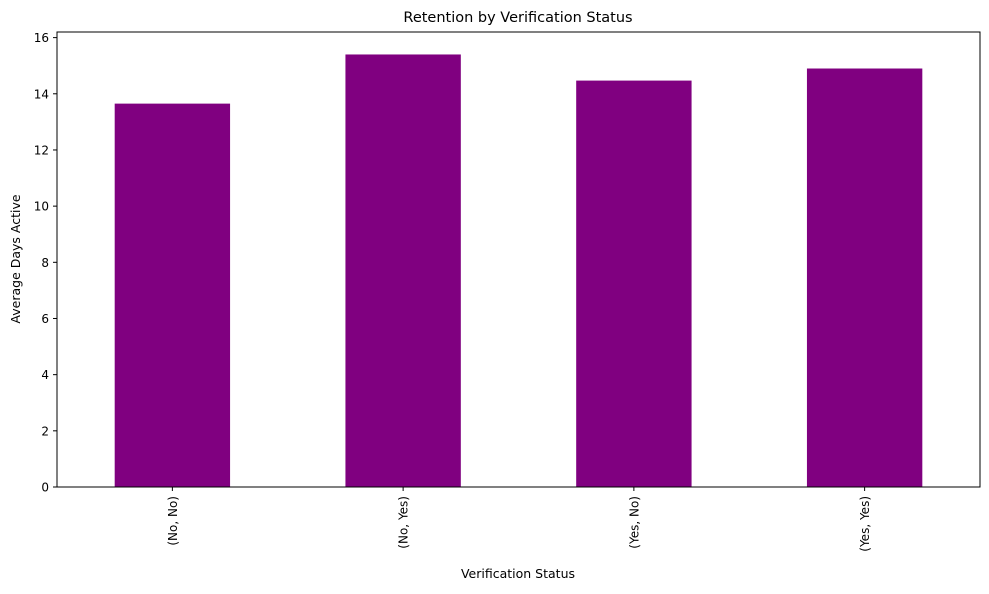 The width and height of the screenshot is (989, 594). I want to click on y-axis: 0 2 4 6 8 10 12 14 16, so click(45, 263).